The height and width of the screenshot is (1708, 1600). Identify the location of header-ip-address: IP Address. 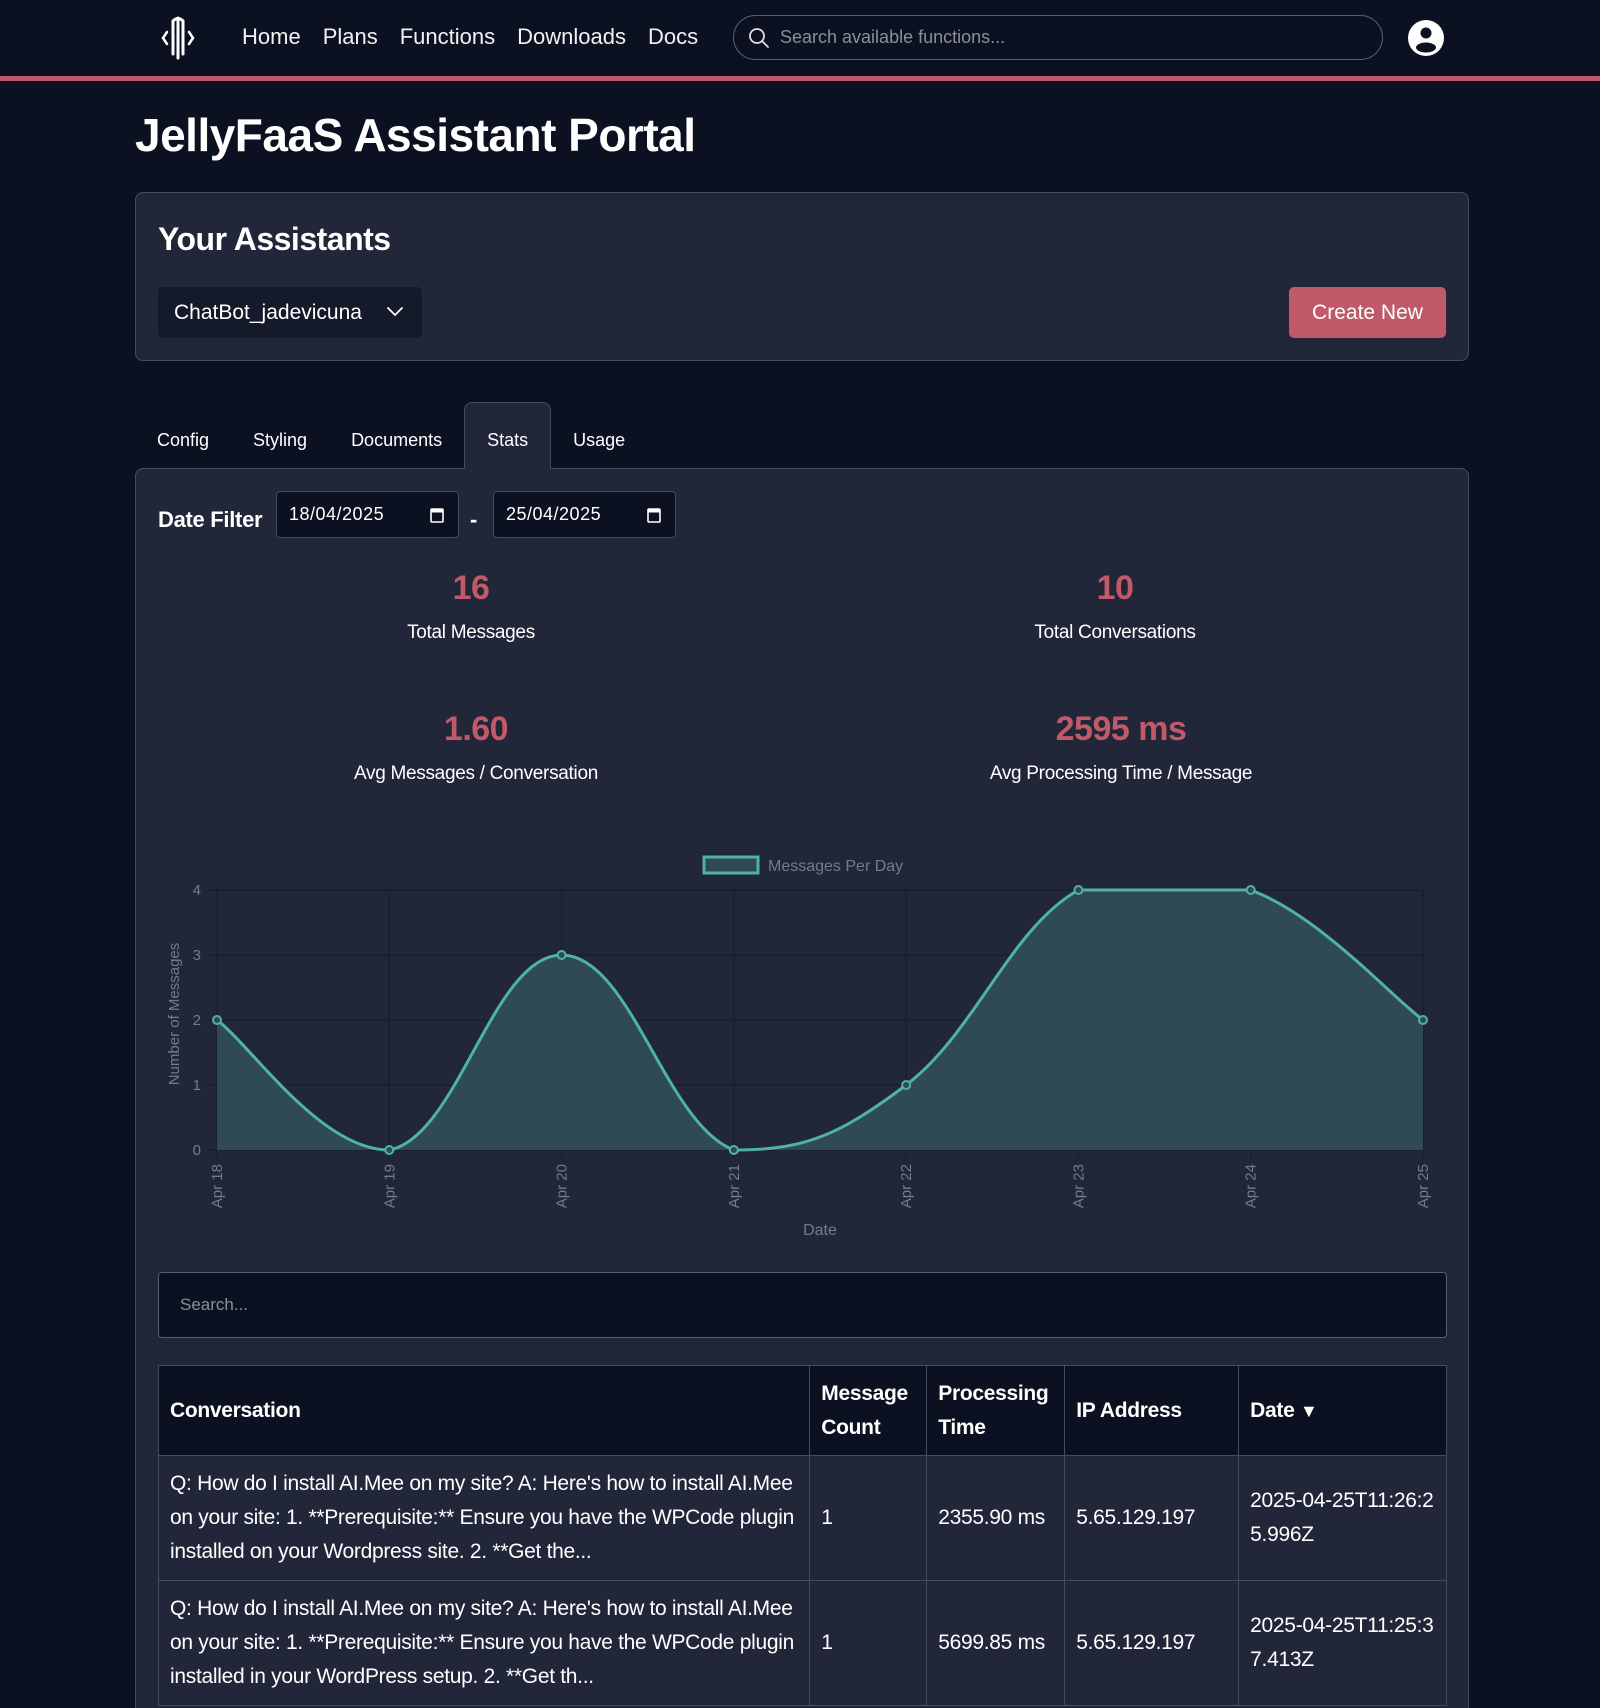
(1152, 1410).